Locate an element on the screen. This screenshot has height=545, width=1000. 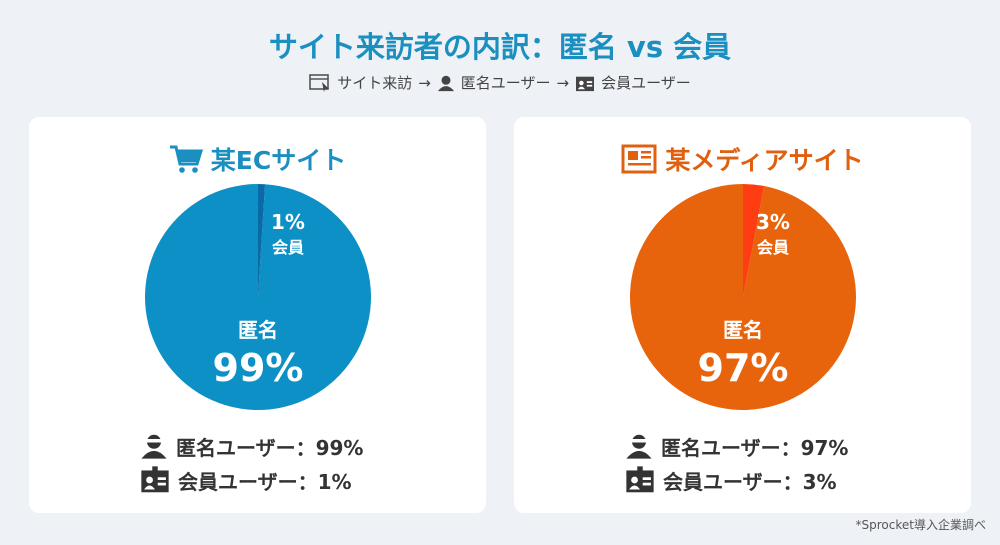
member-percent-label: 3% is located at coordinates (773, 222).